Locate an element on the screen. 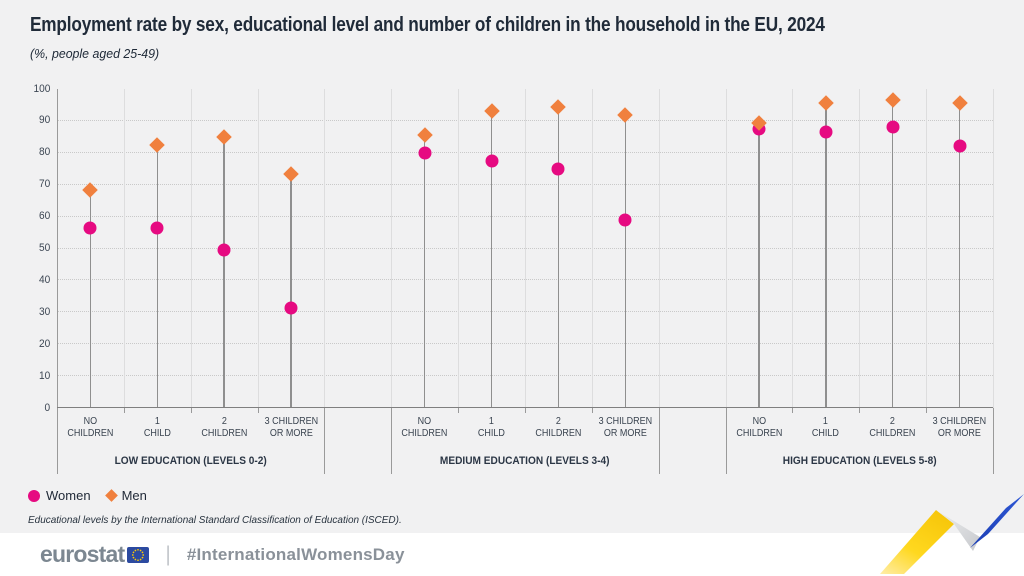  ribbon-decoration is located at coordinates (952, 534).